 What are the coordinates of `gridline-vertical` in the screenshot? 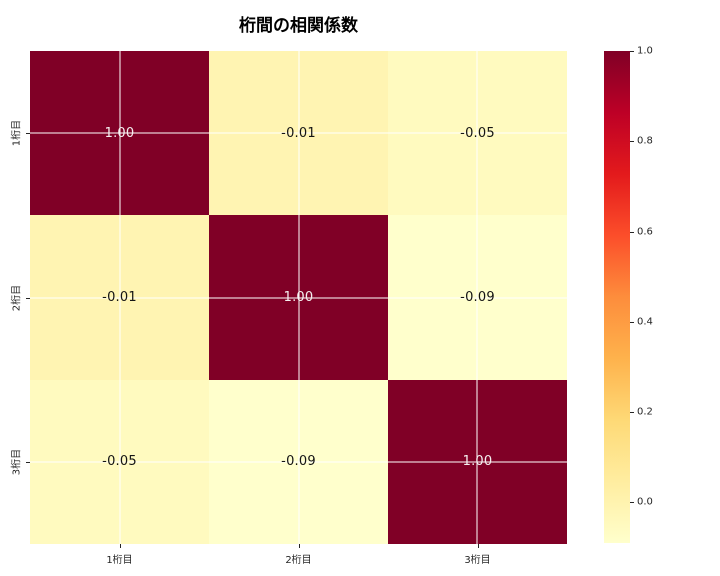 It's located at (477, 297).